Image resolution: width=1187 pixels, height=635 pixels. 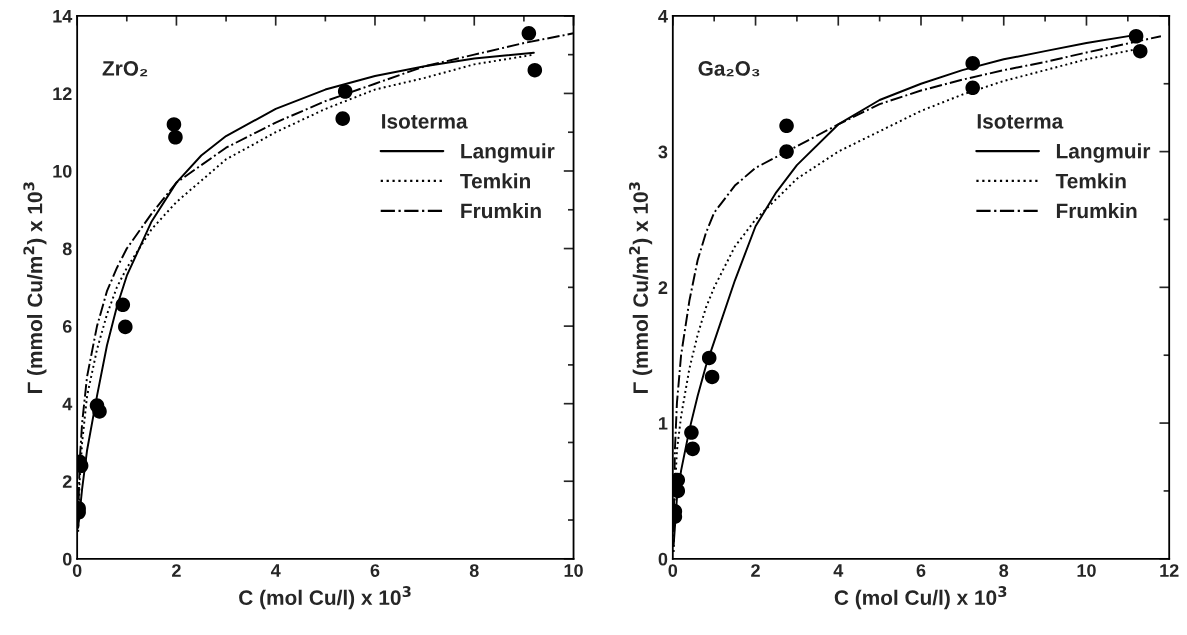 I want to click on y-tick-label: 8, so click(x=67, y=249).